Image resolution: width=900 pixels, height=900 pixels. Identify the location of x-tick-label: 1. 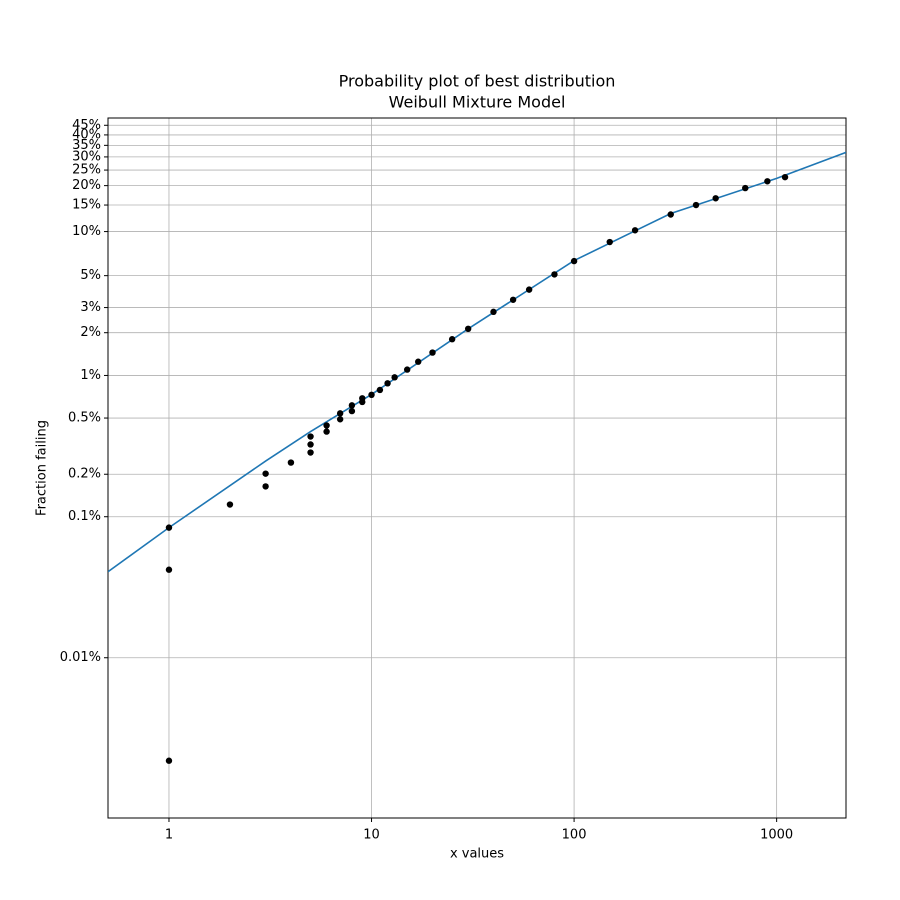
(169, 835).